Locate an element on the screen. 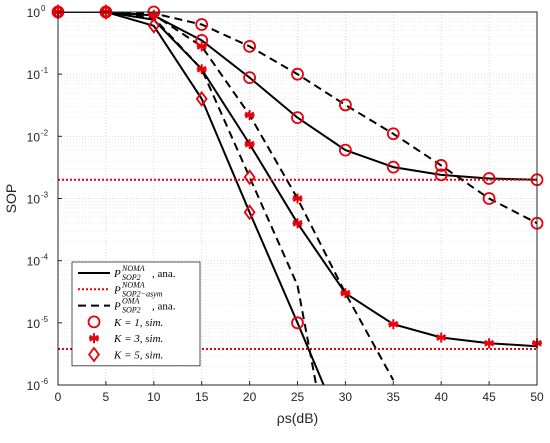 Image resolution: width=550 pixels, height=443 pixels. legend-label: K = 1, sim. is located at coordinates (138, 323).